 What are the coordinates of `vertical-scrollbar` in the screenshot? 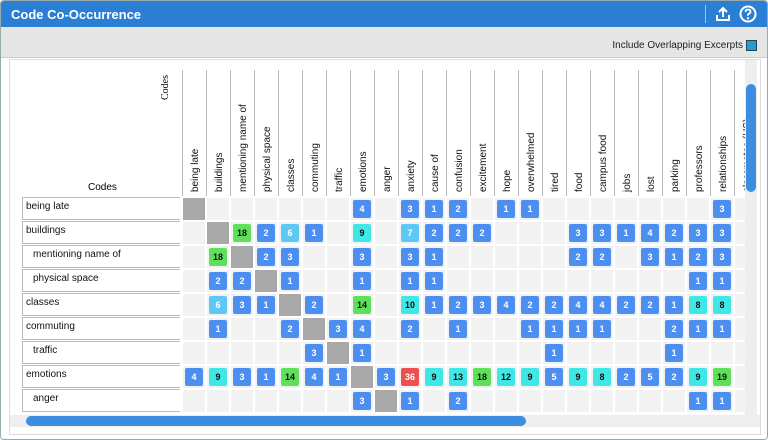 It's located at (751, 138).